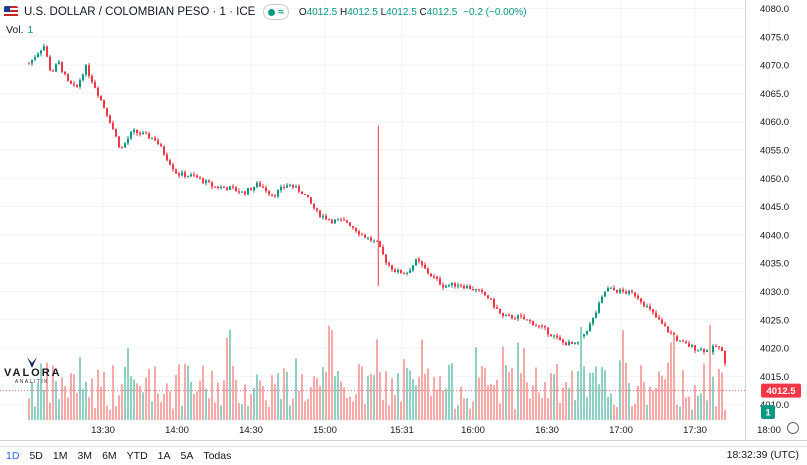  I want to click on symbol-title: U.S. DOLLAR / COLOMBIAN PESO · 1 · ICE, so click(140, 12).